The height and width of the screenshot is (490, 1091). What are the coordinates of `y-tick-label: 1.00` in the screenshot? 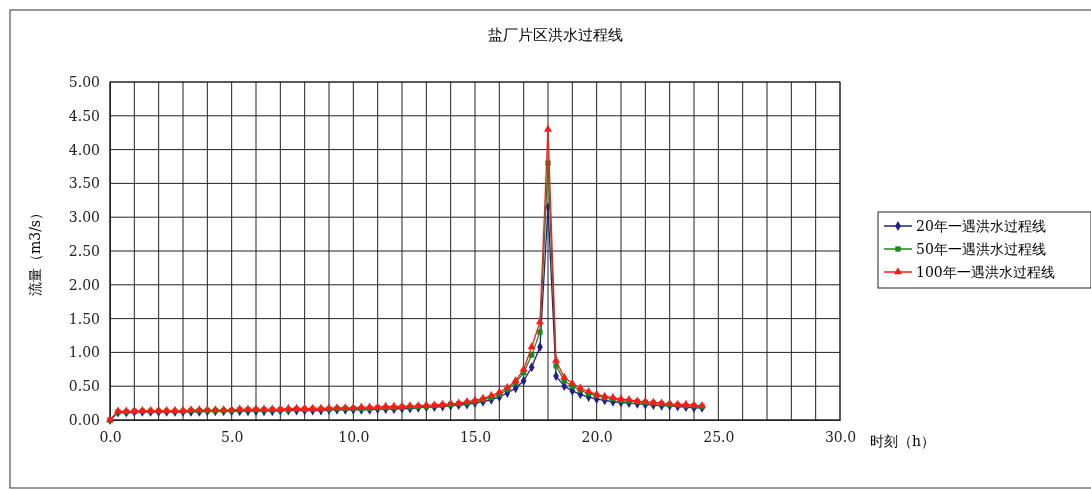 It's located at (84, 352).